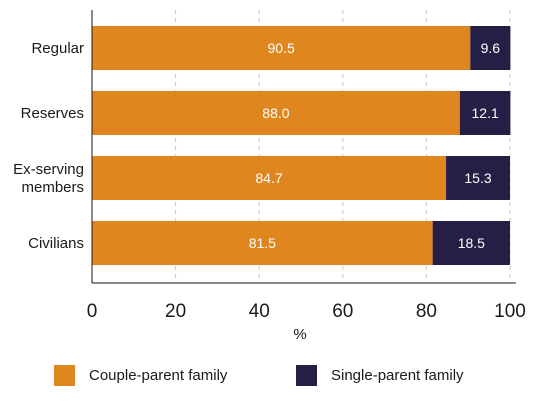 The image size is (539, 402). I want to click on legend-swatch-single-parent, so click(306, 375).